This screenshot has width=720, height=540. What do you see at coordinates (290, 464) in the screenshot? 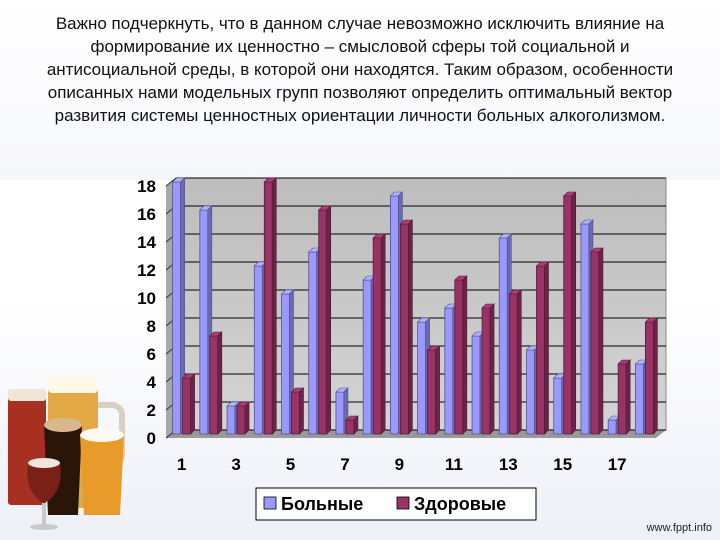
I see `x-tick-label: 5` at bounding box center [290, 464].